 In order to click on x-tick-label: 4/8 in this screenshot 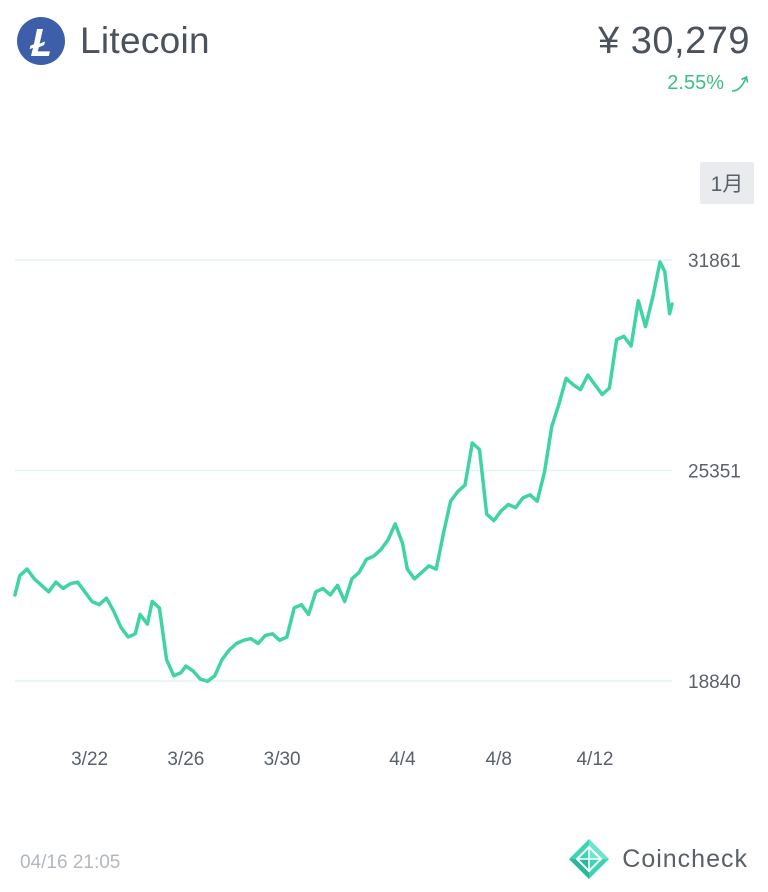, I will do `click(499, 759)`.